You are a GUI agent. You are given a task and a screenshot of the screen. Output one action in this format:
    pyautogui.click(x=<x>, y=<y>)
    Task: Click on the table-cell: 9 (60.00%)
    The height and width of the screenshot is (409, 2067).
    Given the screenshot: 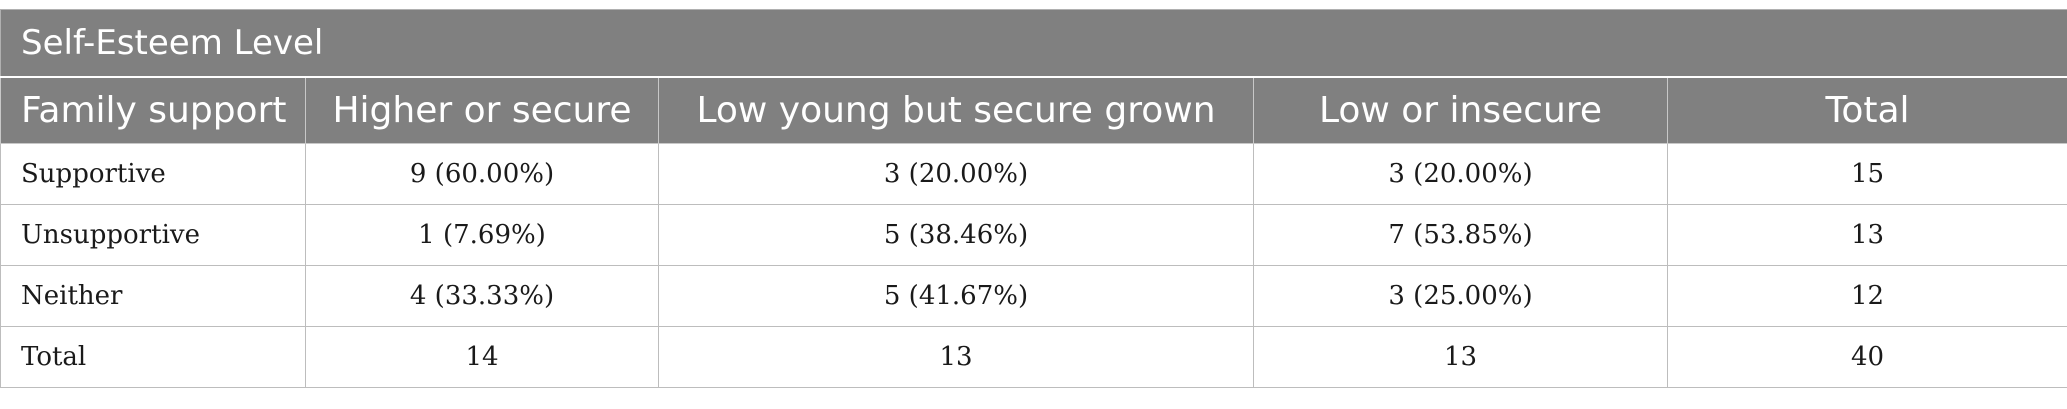 What is the action you would take?
    pyautogui.click(x=482, y=174)
    